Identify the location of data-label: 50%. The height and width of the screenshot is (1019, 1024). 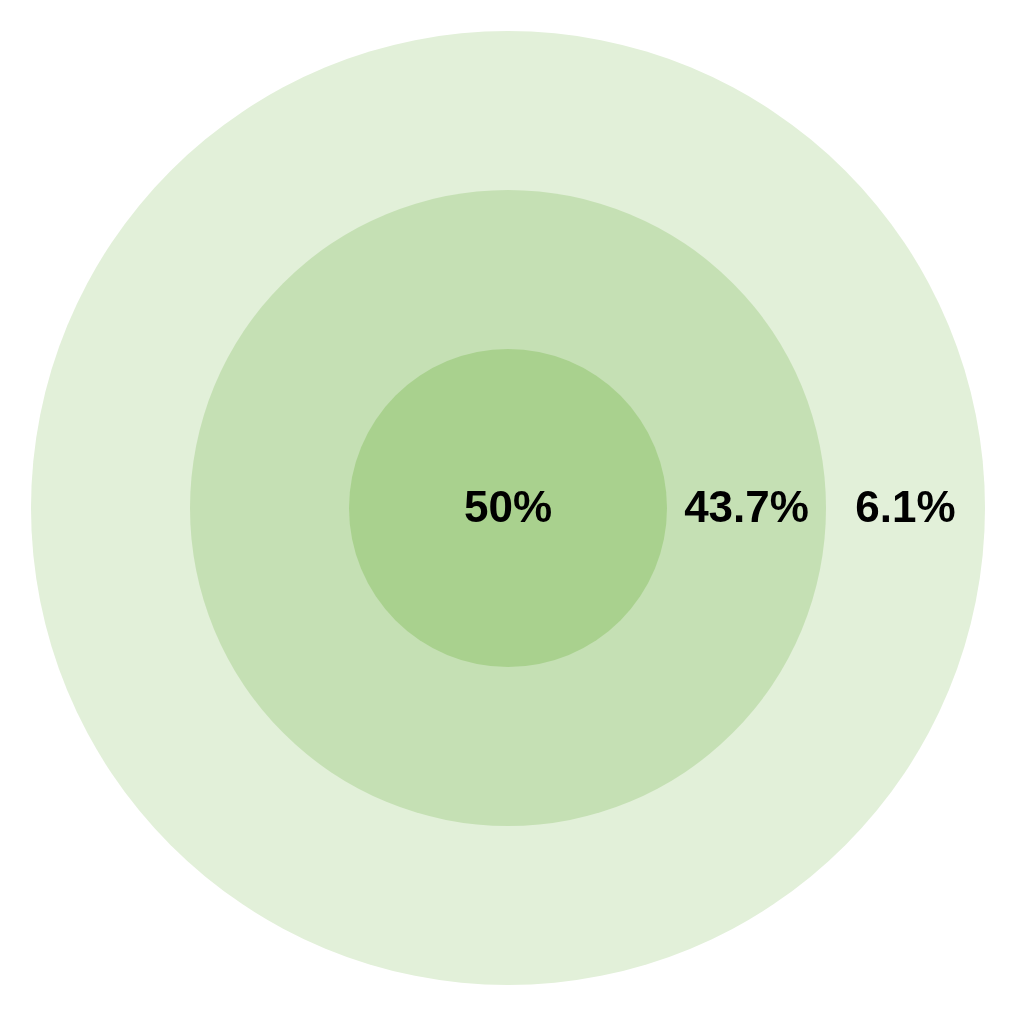
(508, 507).